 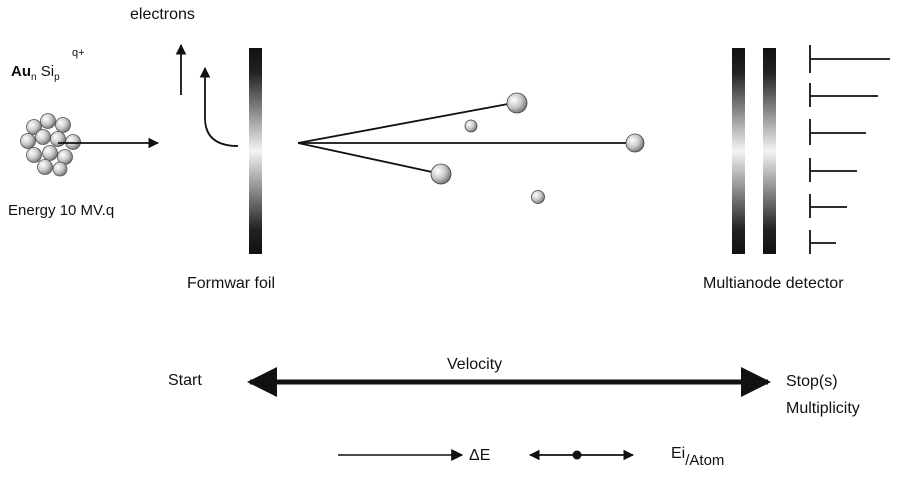 What do you see at coordinates (475, 364) in the screenshot?
I see `velocity-label: Velocity` at bounding box center [475, 364].